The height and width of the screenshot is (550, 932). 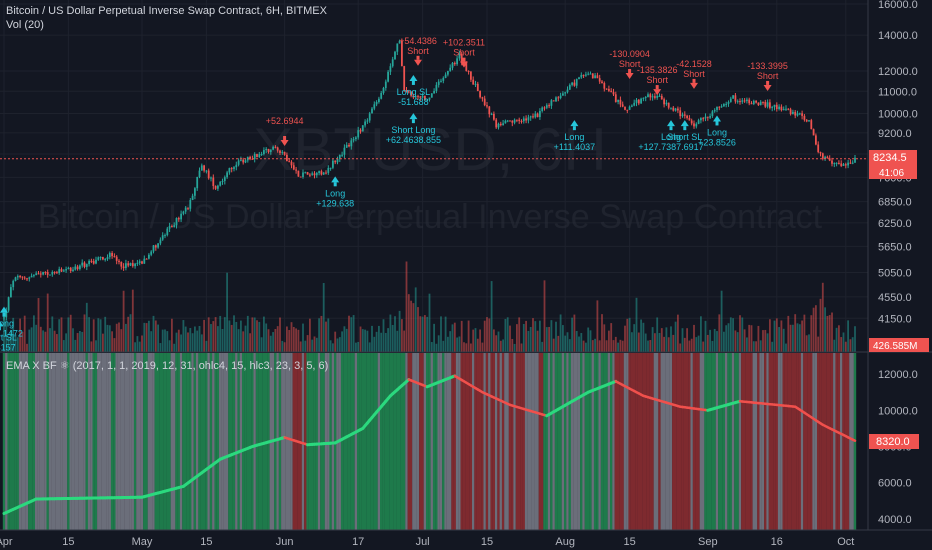 I want to click on time-tick-4: Jun, so click(x=285, y=542).